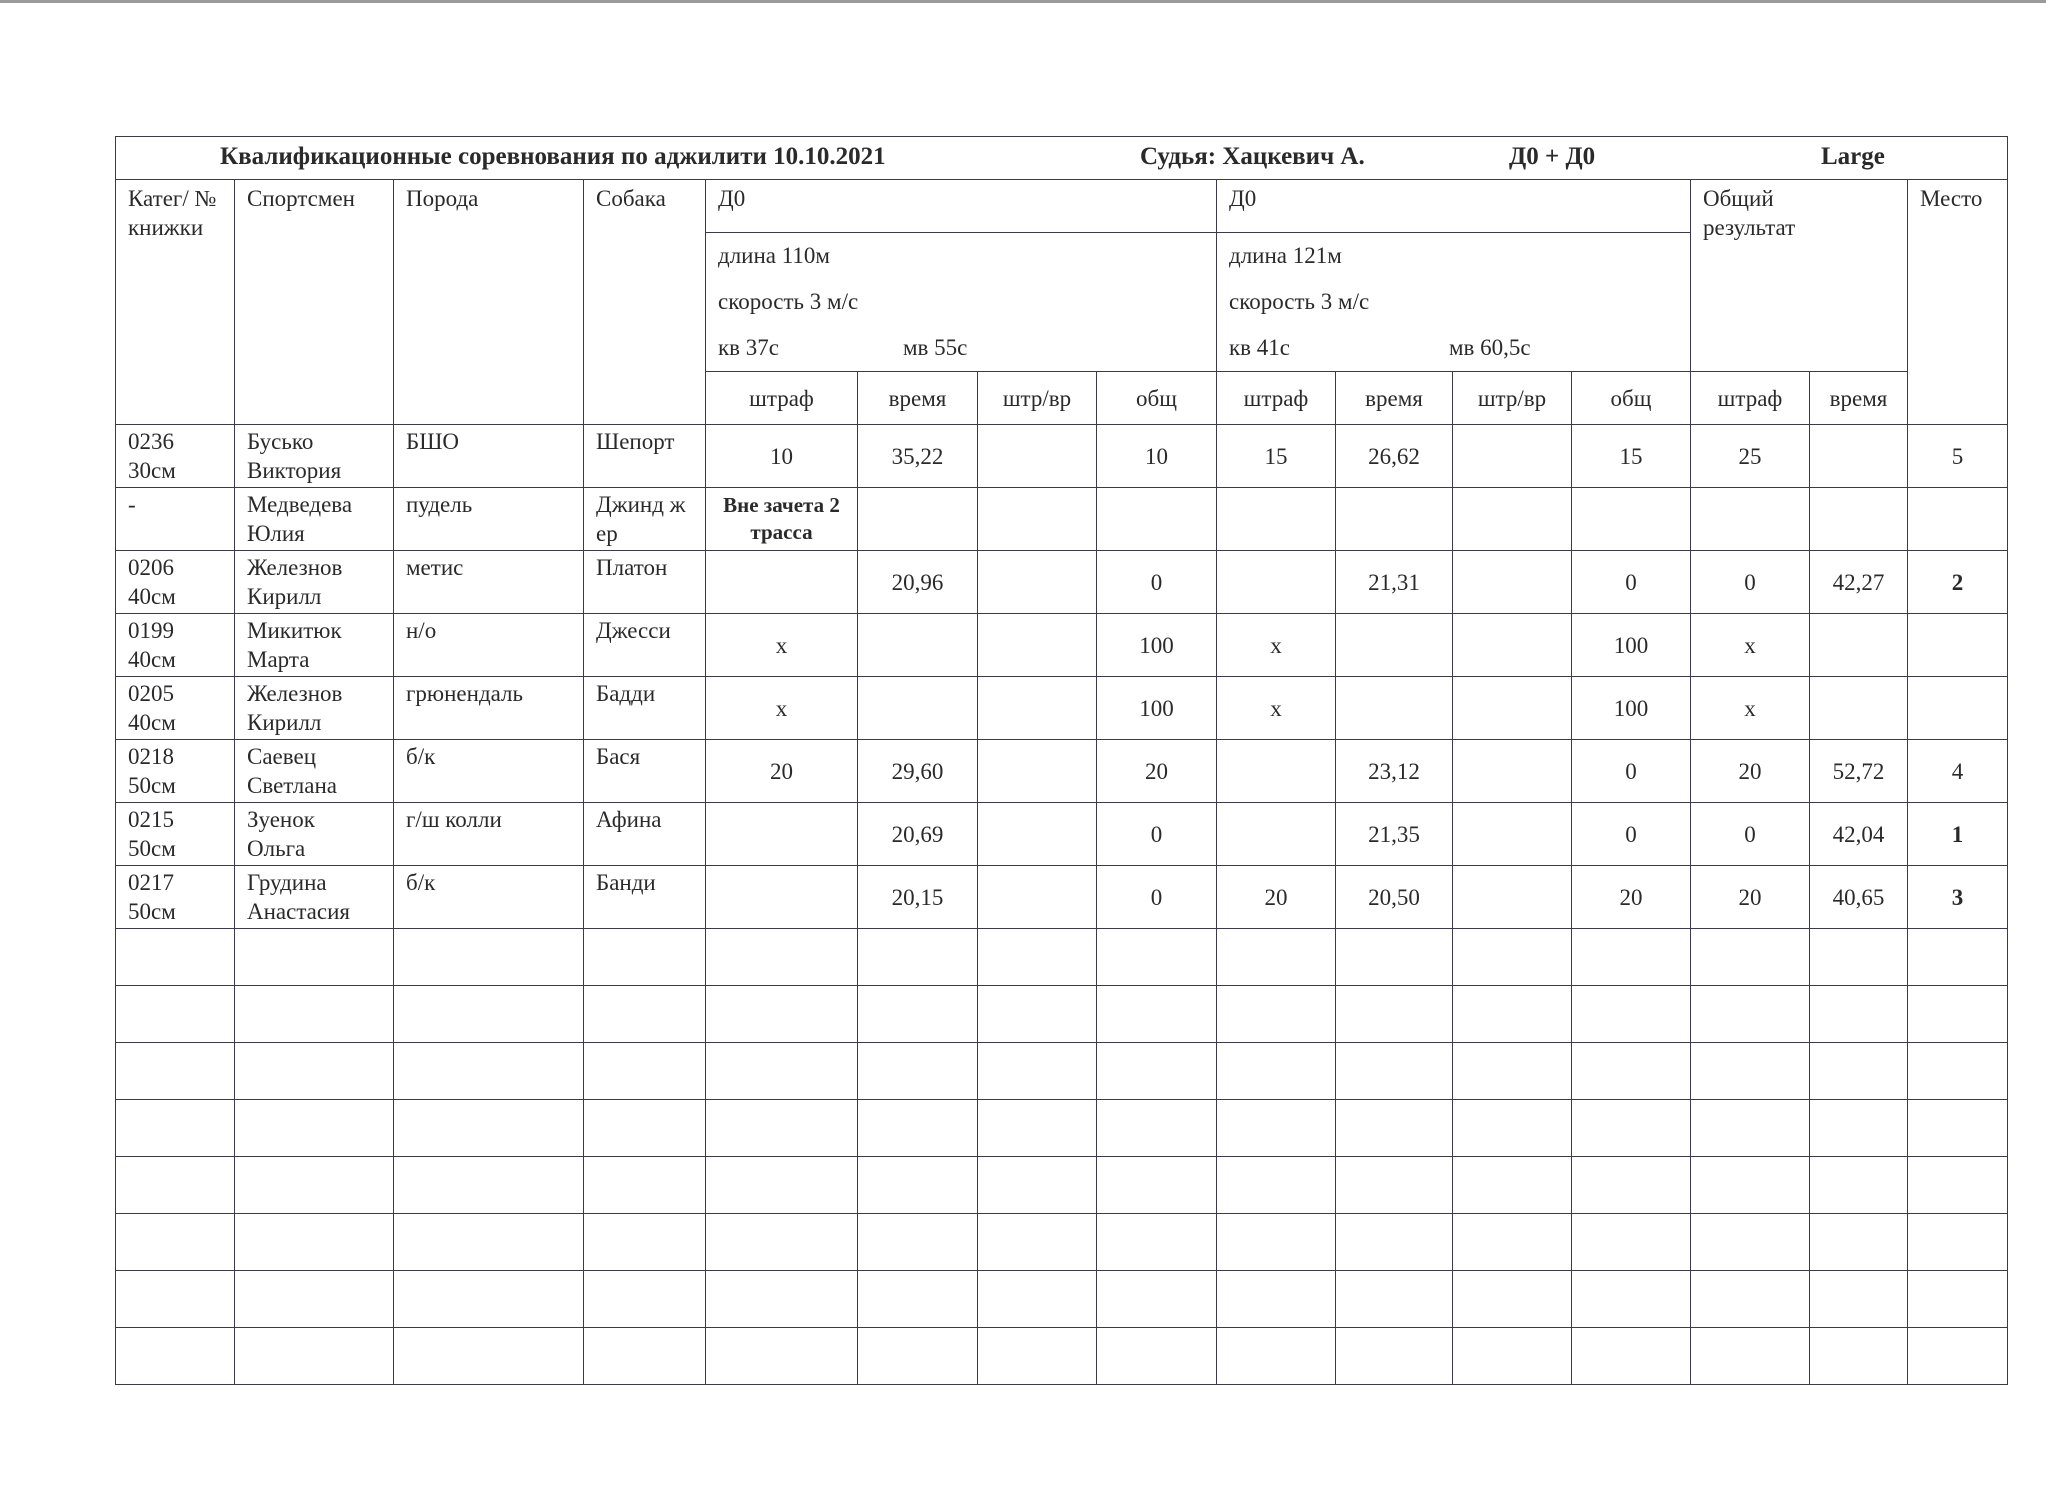  I want to click on dog-cell: Джесси, so click(644, 645).